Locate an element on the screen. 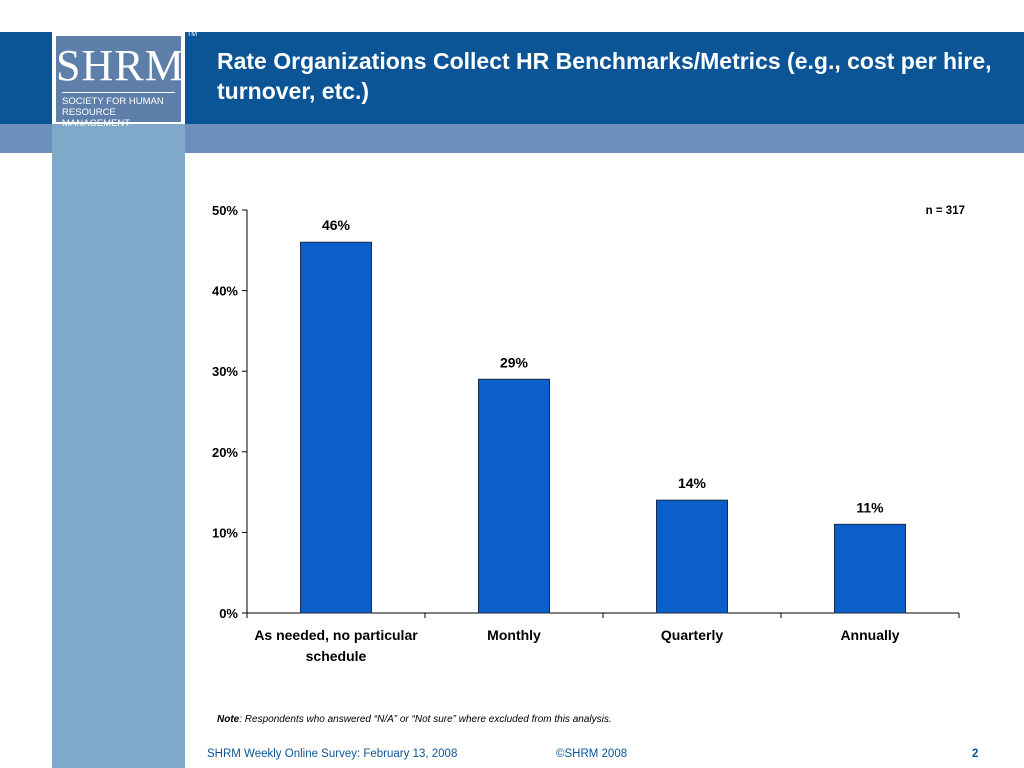 This screenshot has height=768, width=1024. y-tick-label: 50% is located at coordinates (225, 210).